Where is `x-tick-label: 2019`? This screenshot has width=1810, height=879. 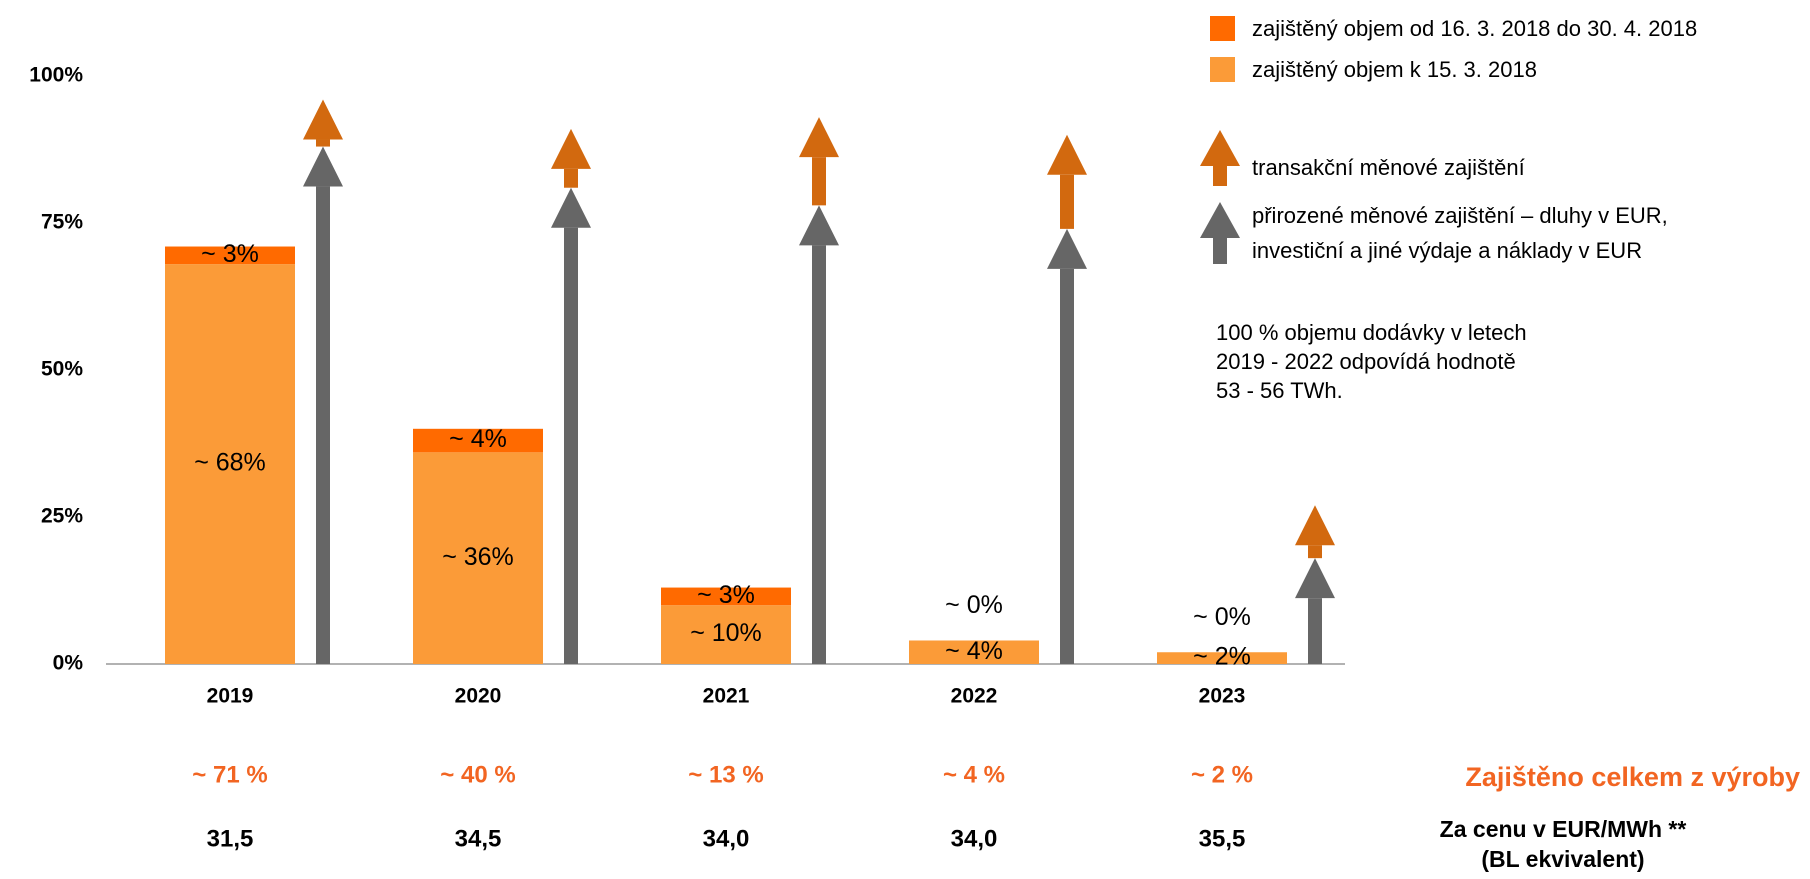
x-tick-label: 2019 is located at coordinates (230, 696).